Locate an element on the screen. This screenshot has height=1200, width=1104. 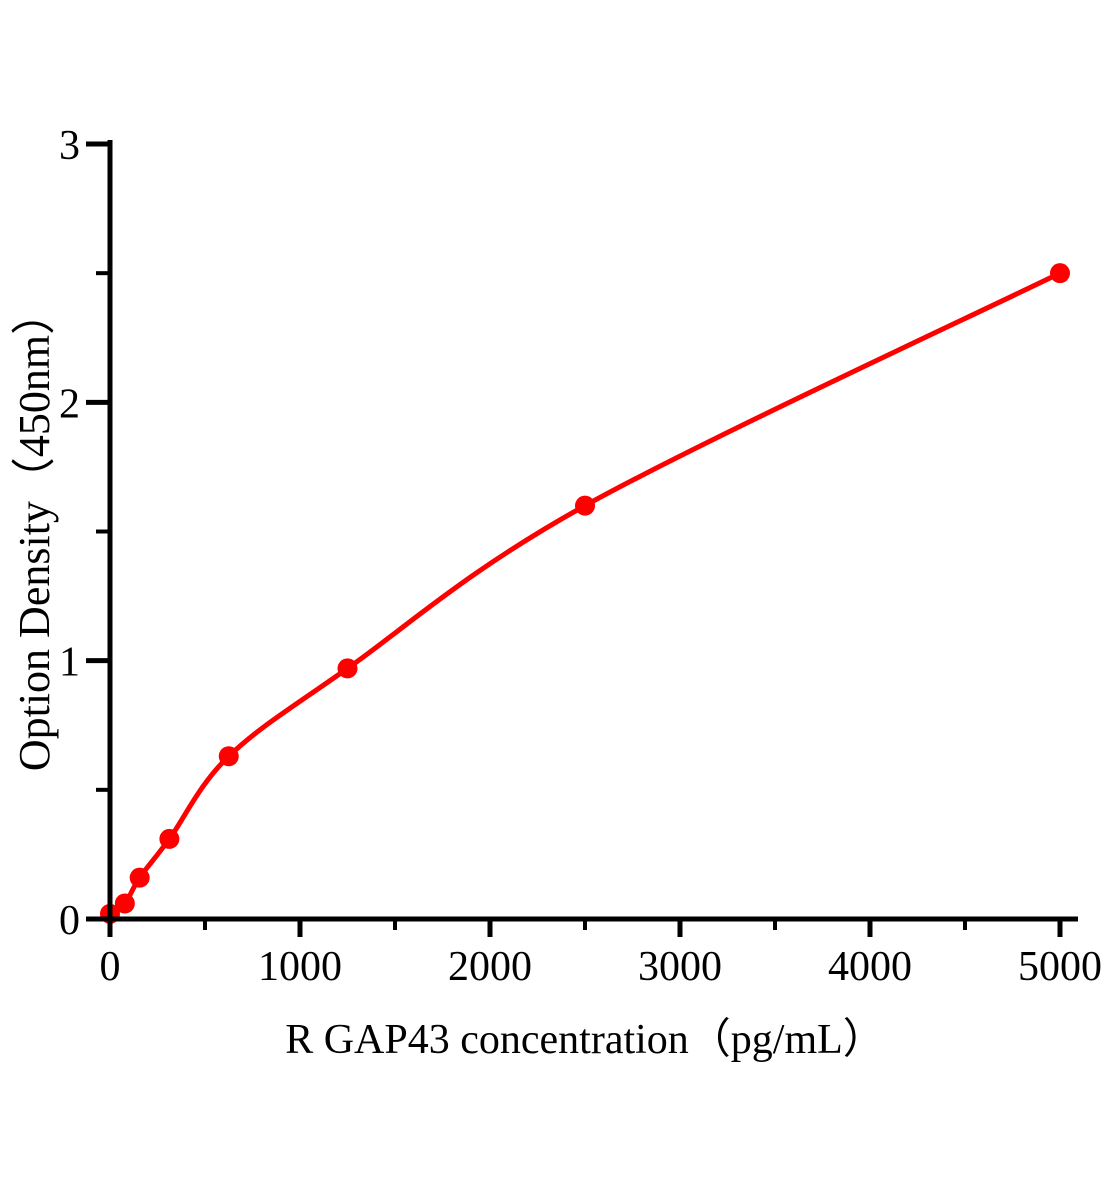
y-tick-label: 0 is located at coordinates (69, 921).